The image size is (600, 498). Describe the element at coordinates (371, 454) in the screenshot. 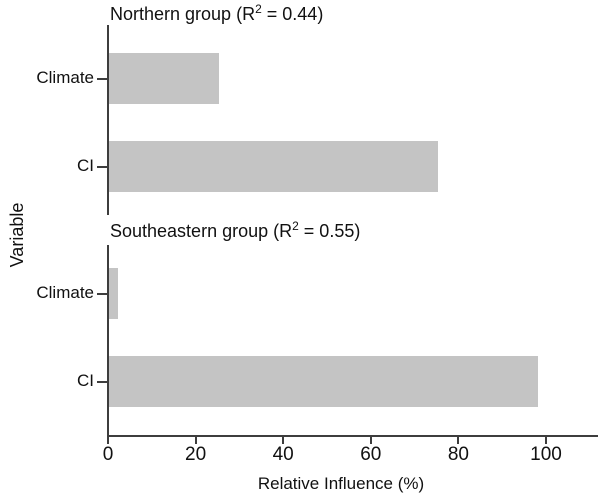

I see `x-tick-label: 60` at that location.